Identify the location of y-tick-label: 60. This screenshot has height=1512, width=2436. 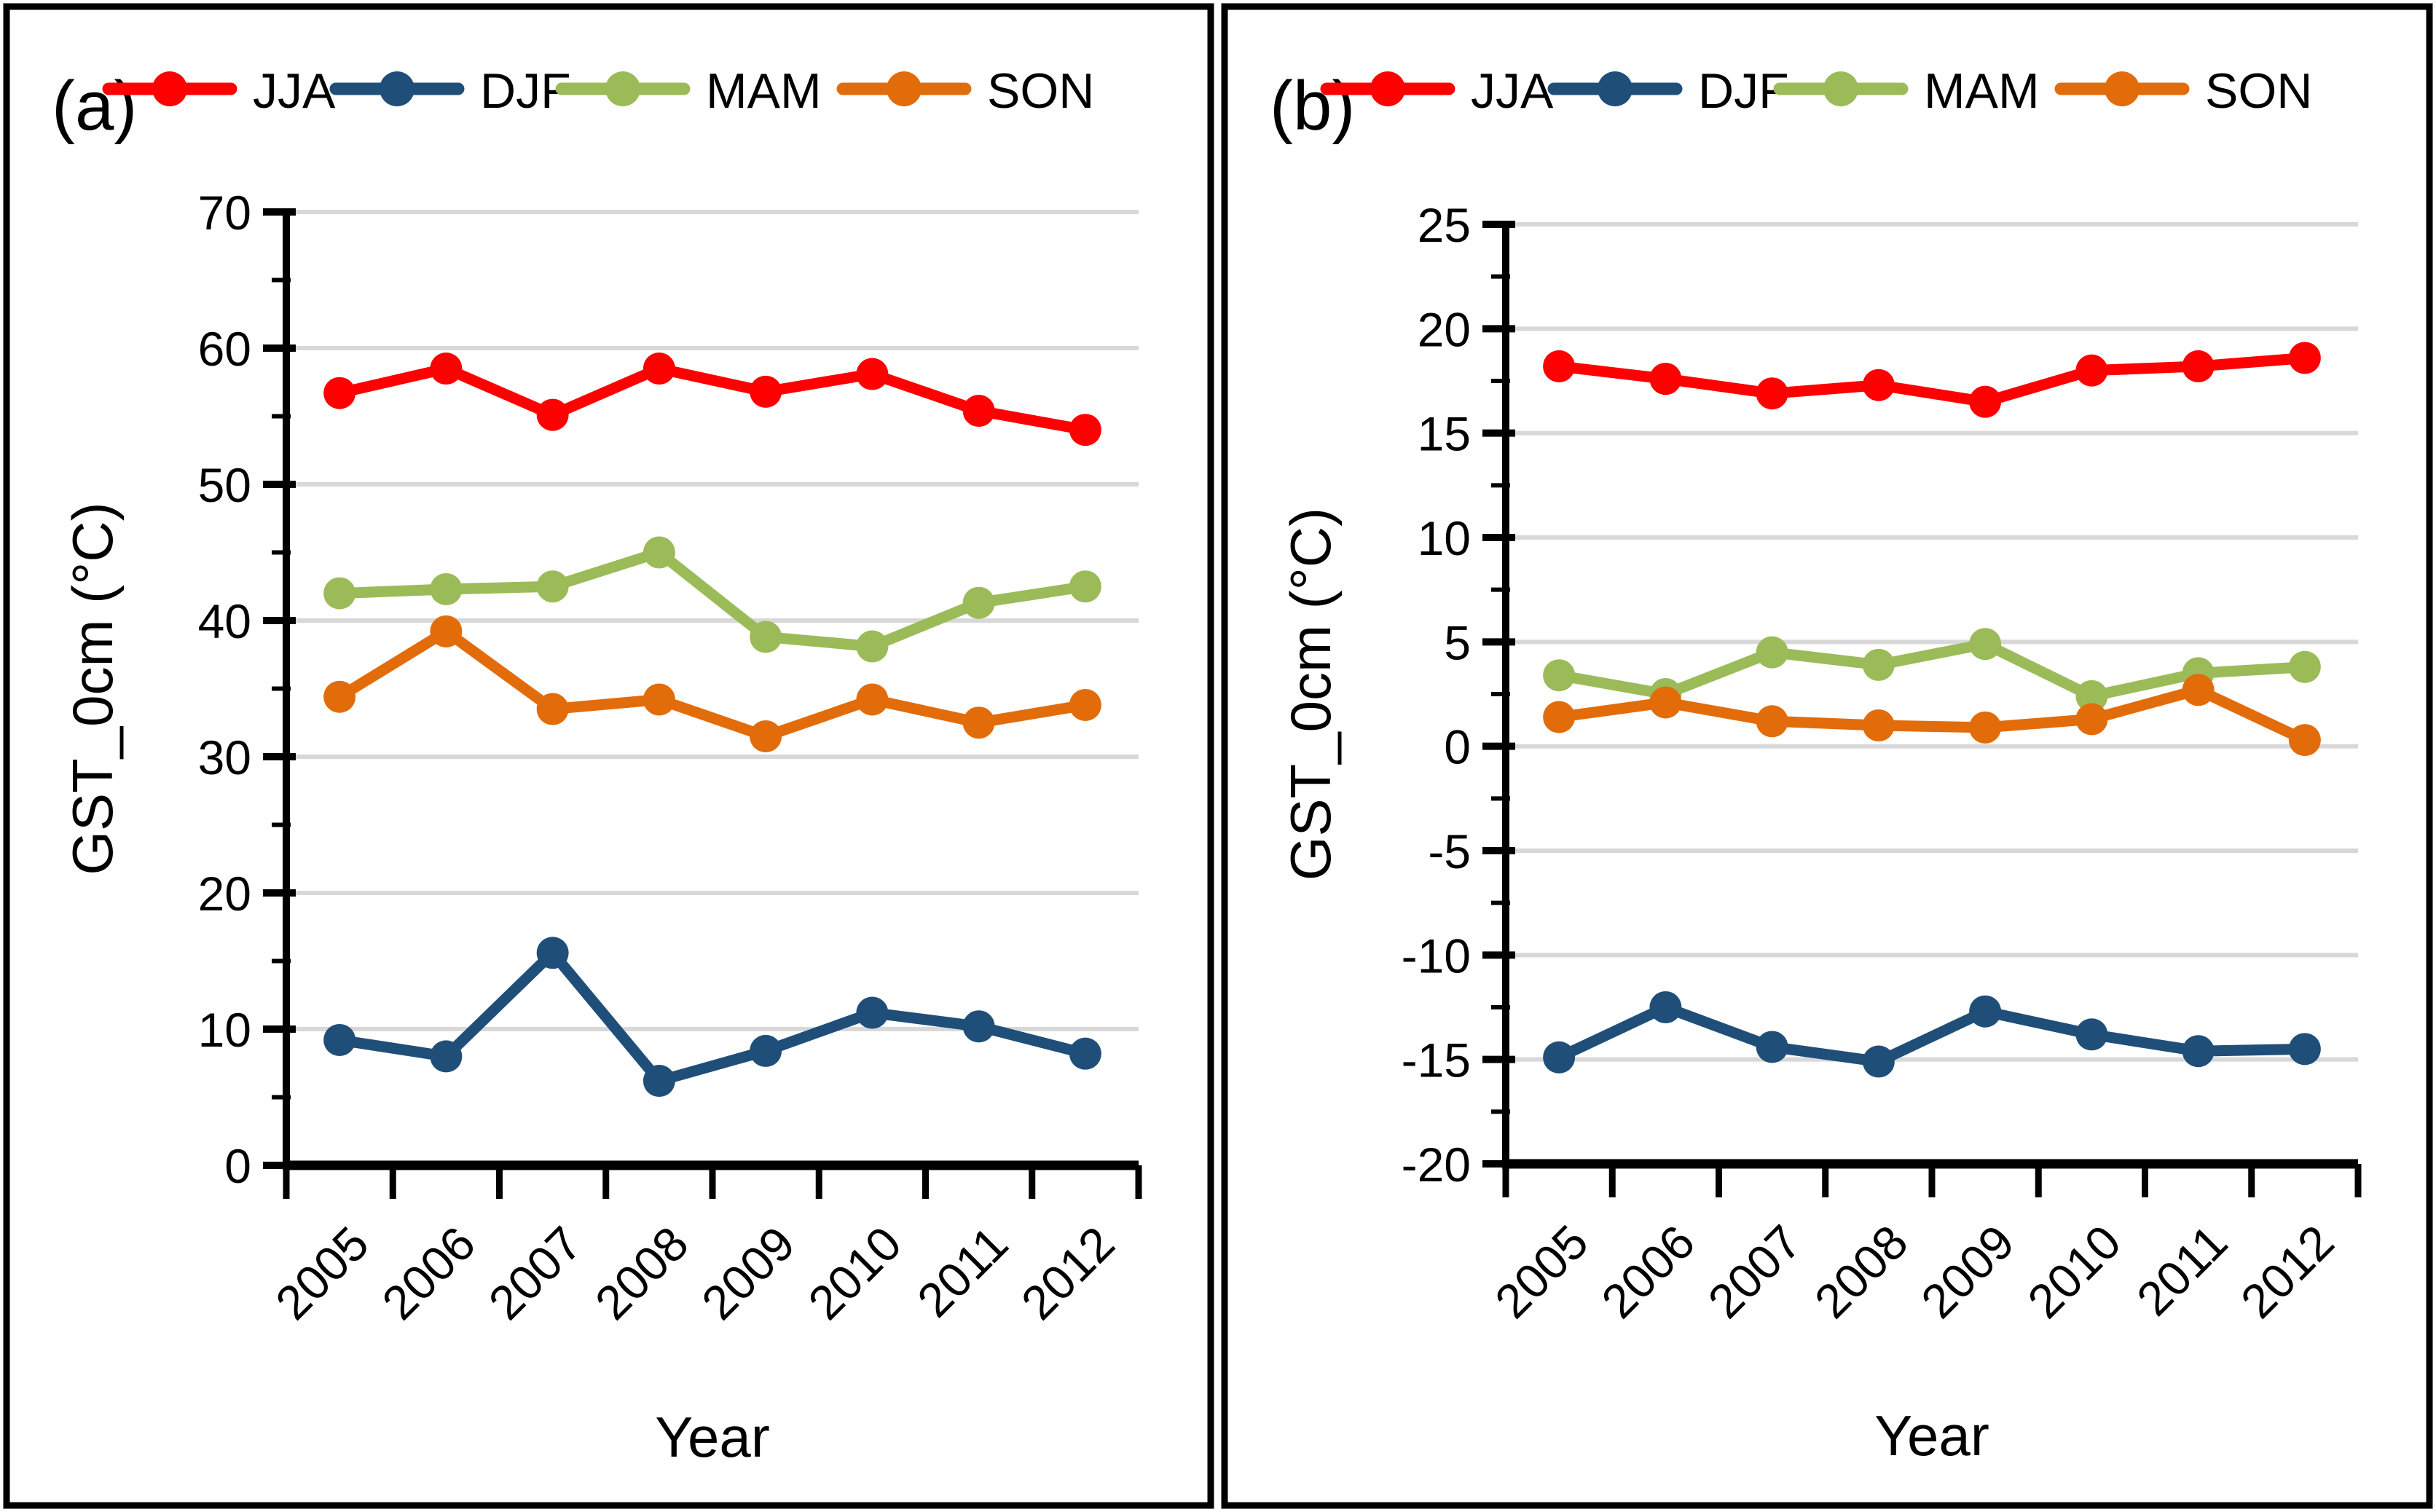
(225, 349).